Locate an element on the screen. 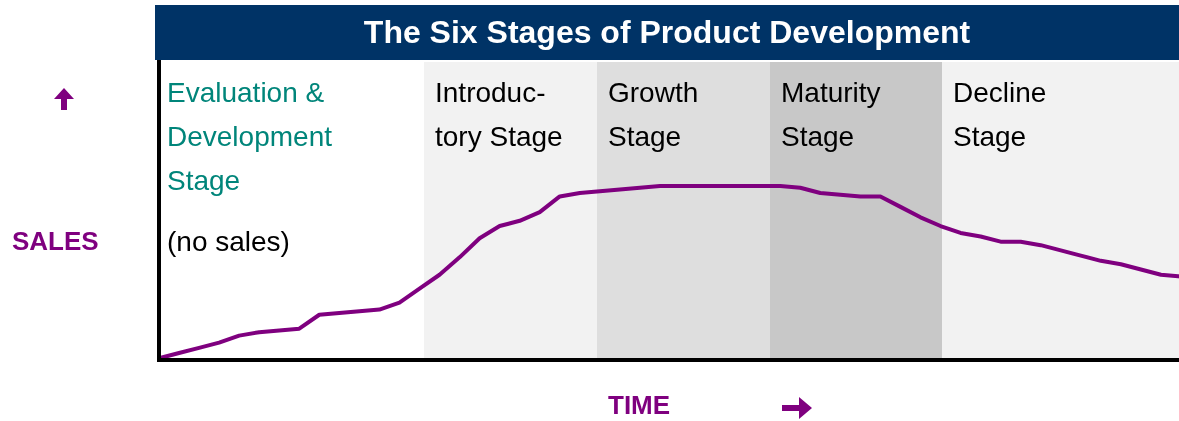 The image size is (1179, 421). text: Decline Stage is located at coordinates (1000, 115).